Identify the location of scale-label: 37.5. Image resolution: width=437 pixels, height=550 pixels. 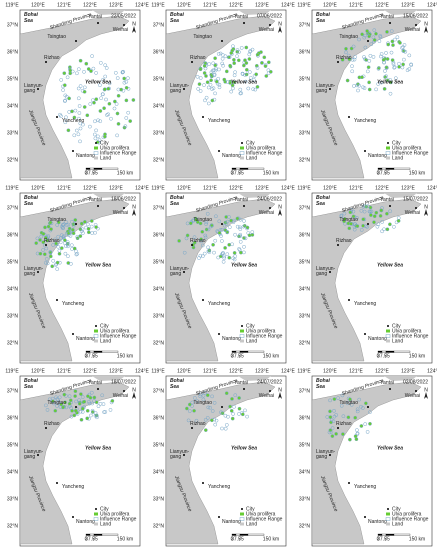
(90, 173).